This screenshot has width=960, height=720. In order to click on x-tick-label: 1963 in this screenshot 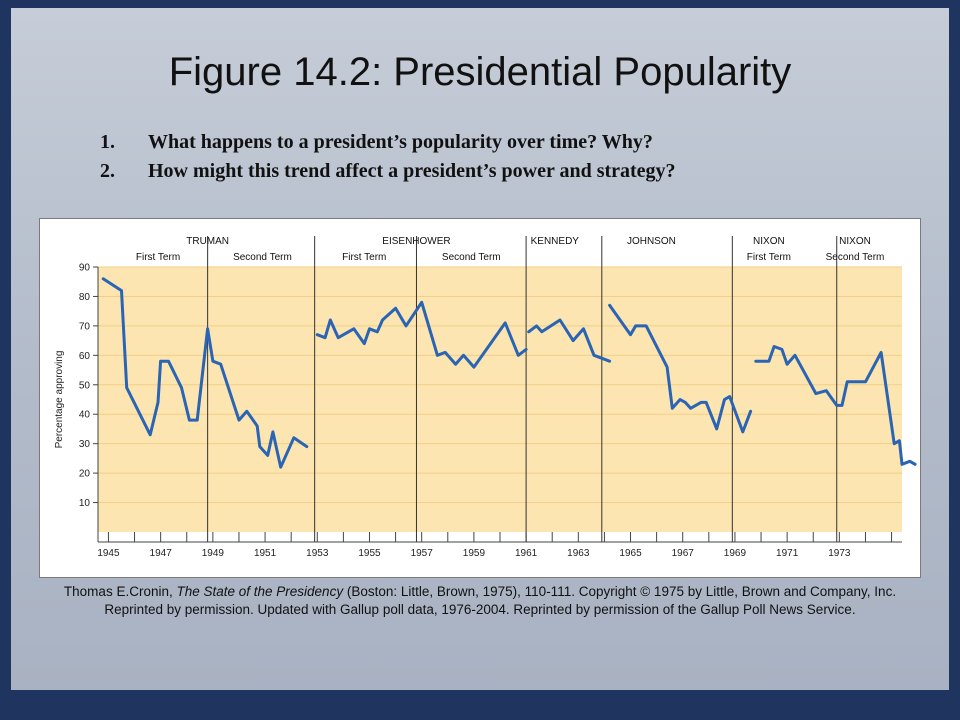, I will do `click(578, 553)`.